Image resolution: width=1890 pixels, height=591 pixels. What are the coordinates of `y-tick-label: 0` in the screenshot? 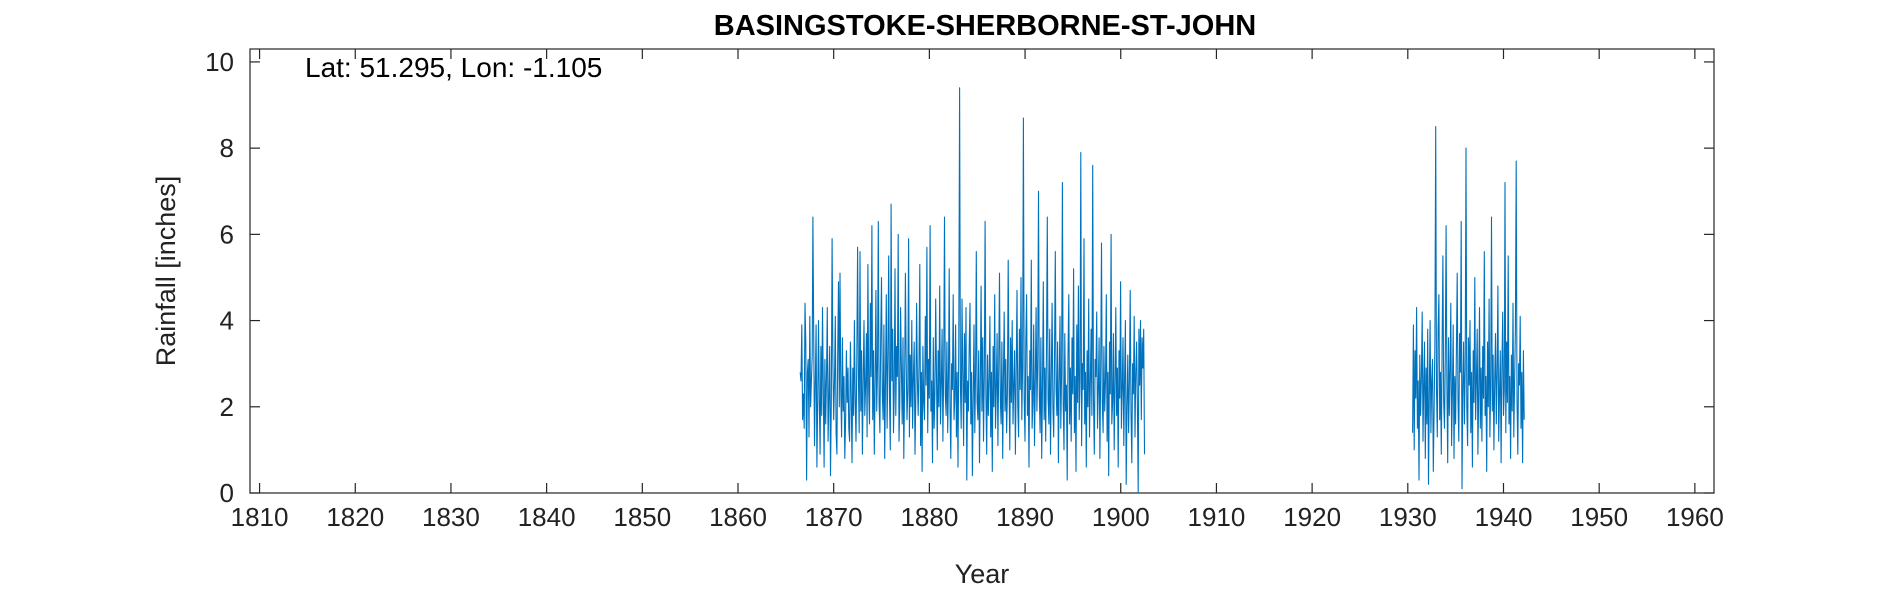 It's located at (227, 493).